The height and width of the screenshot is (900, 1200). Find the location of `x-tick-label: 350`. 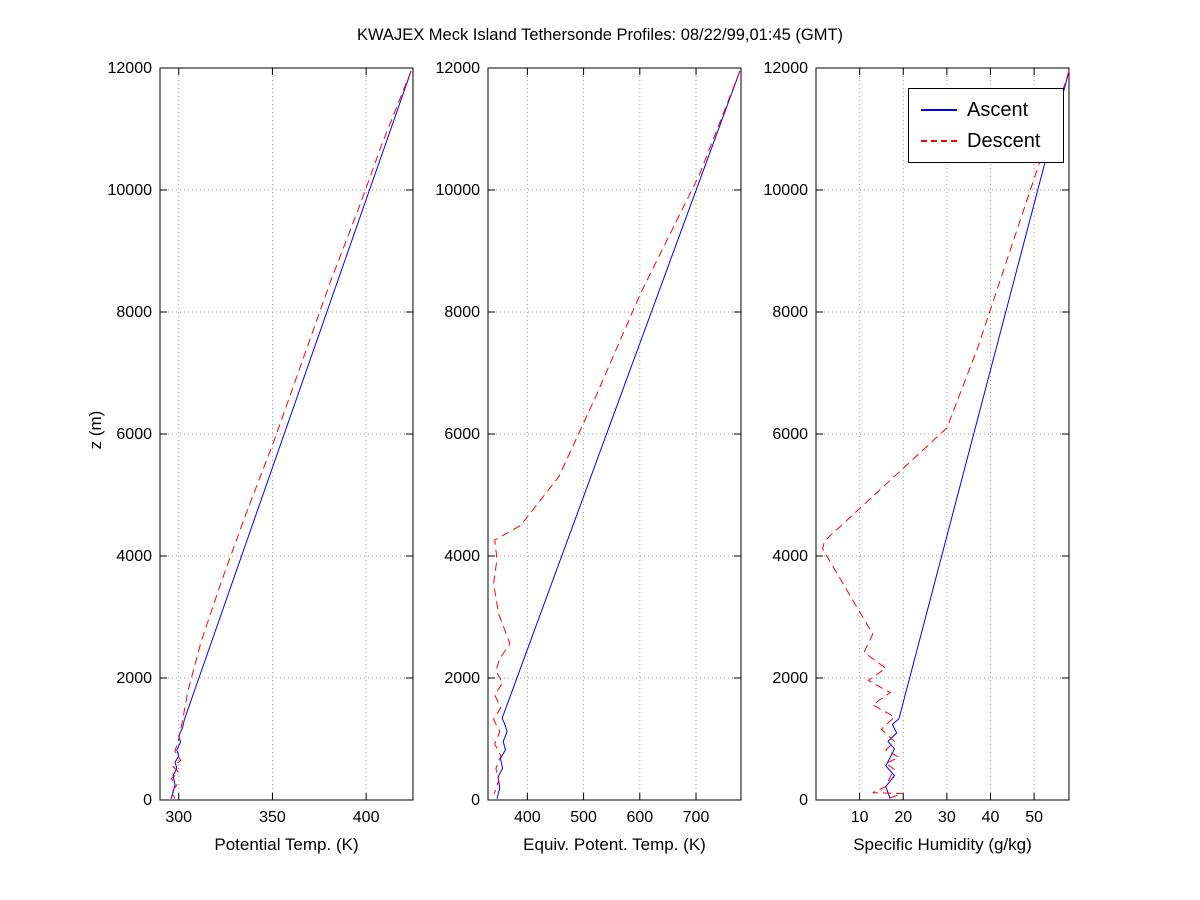

x-tick-label: 350 is located at coordinates (272, 817).